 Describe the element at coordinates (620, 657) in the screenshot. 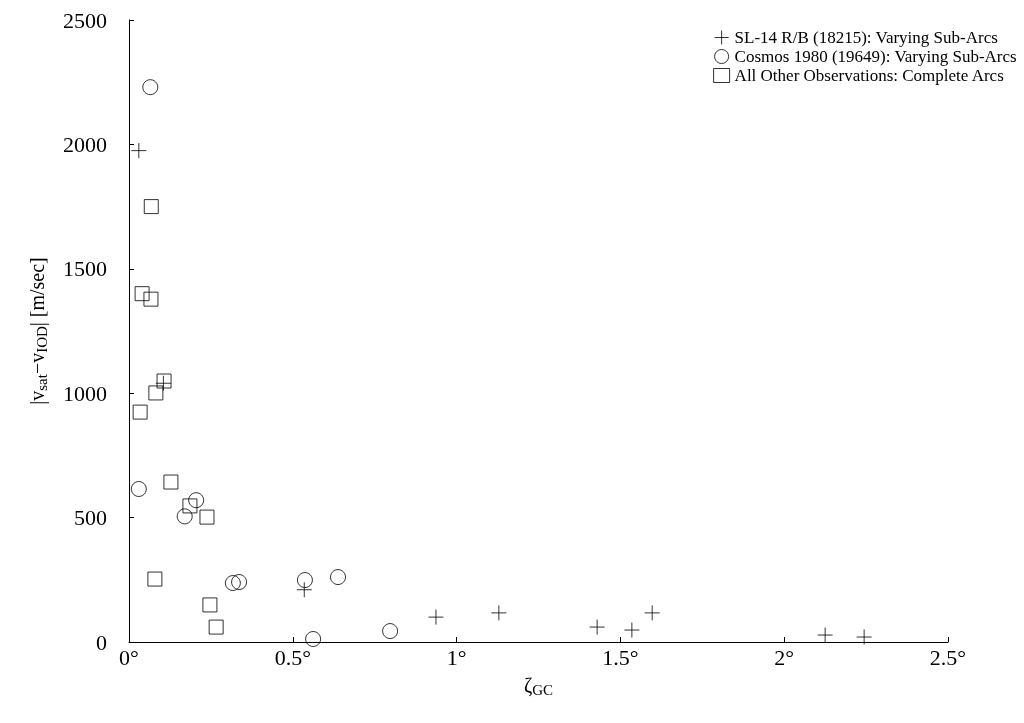

I see `x-tick-label: 1.5°` at that location.